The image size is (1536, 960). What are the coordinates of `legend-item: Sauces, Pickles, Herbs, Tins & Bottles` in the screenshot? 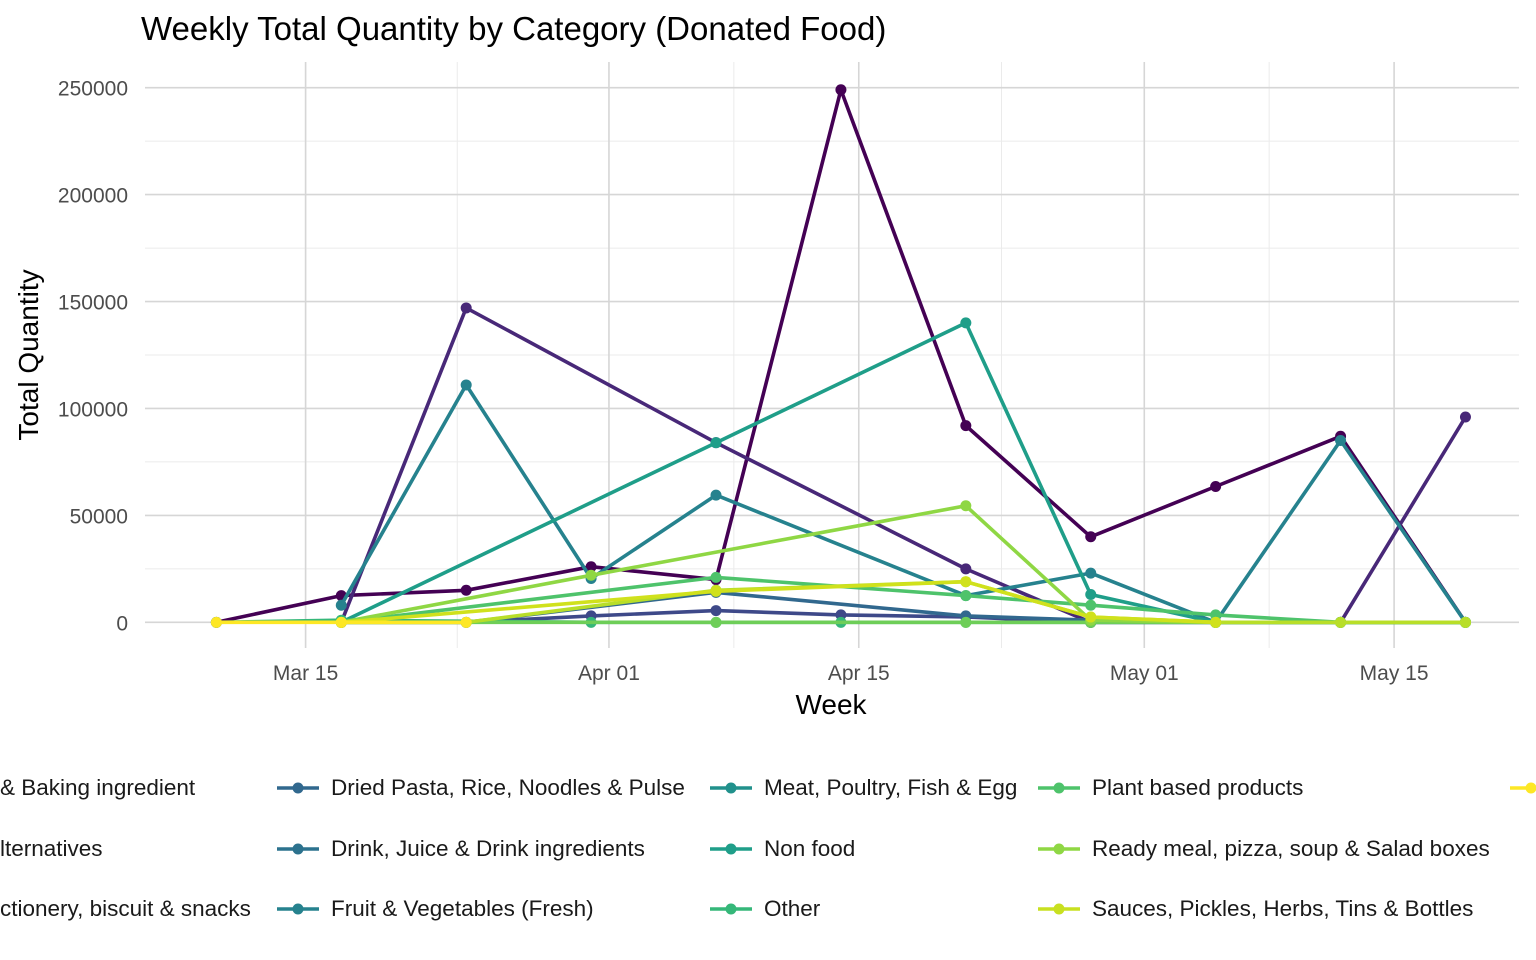 It's located at (1254, 909).